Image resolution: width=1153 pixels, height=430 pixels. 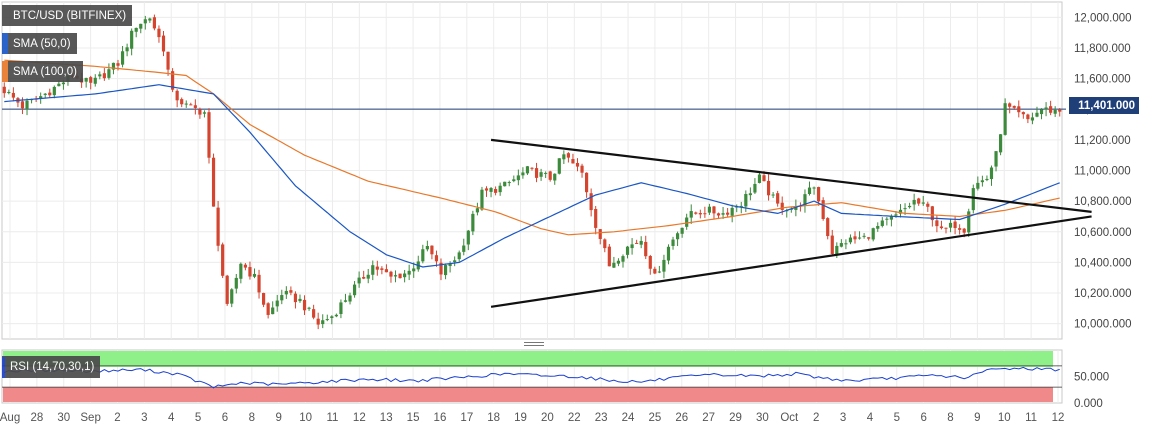 I want to click on legend-label-rsi: RSI (14,70,30,1), so click(x=52, y=367).